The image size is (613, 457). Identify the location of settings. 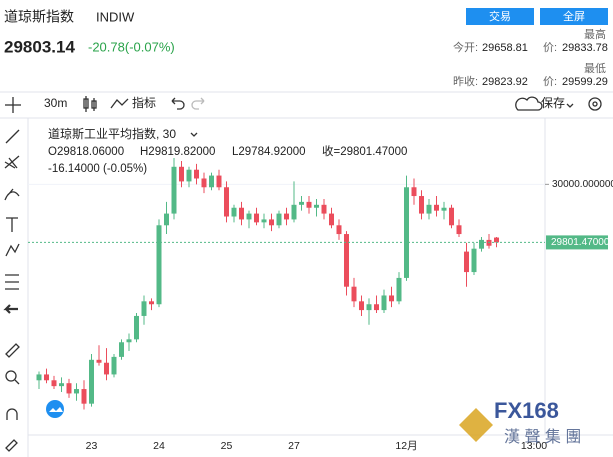
(595, 104).